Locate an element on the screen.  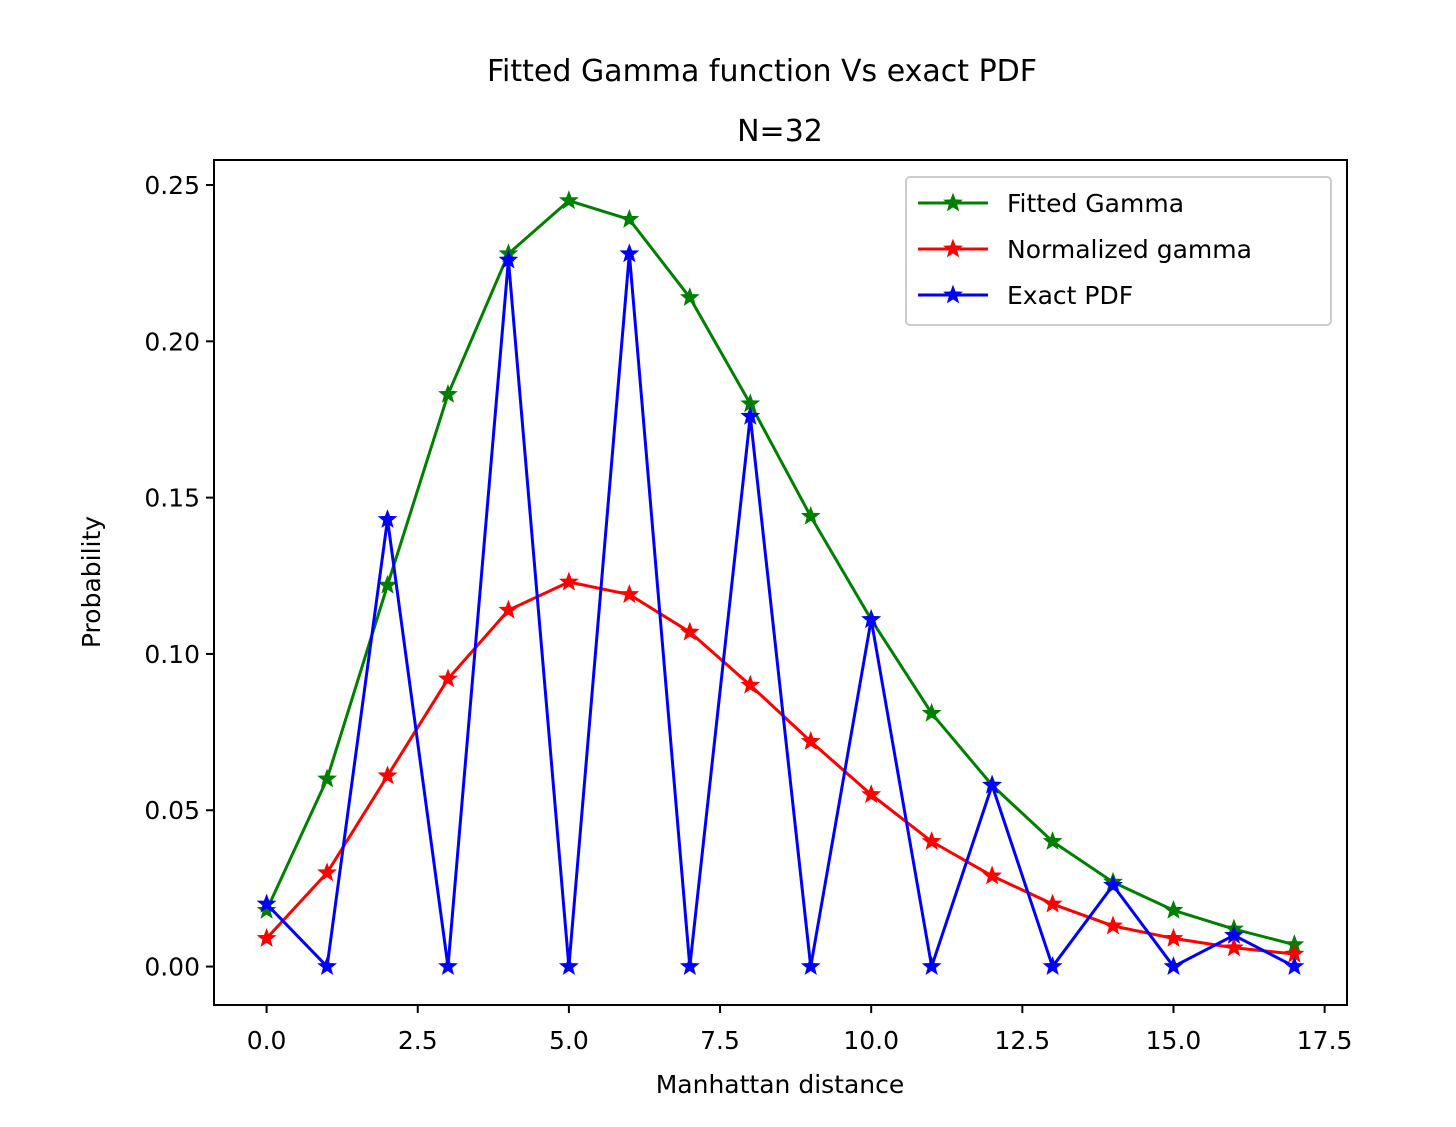
x-tick-label: 17.5 is located at coordinates (1325, 1040).